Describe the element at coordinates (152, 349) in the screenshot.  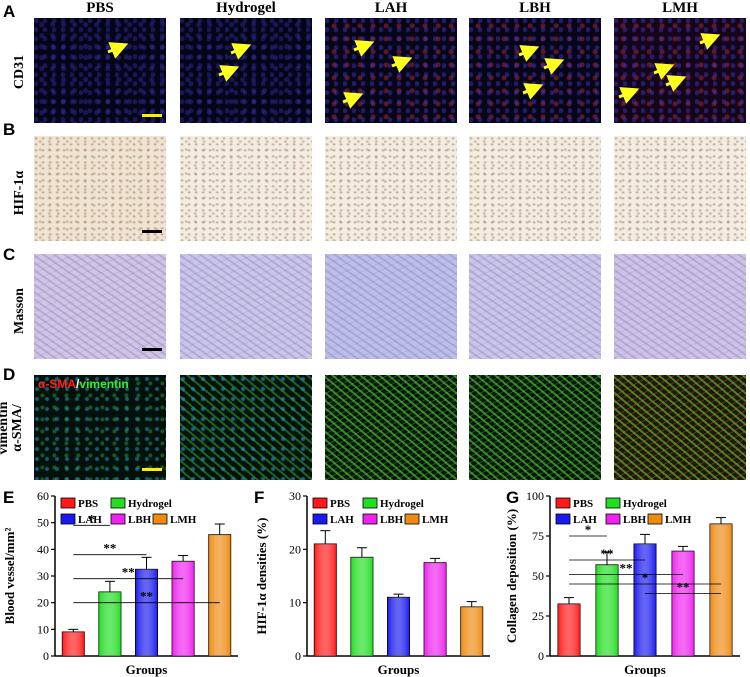
I see `scale-bar-c` at that location.